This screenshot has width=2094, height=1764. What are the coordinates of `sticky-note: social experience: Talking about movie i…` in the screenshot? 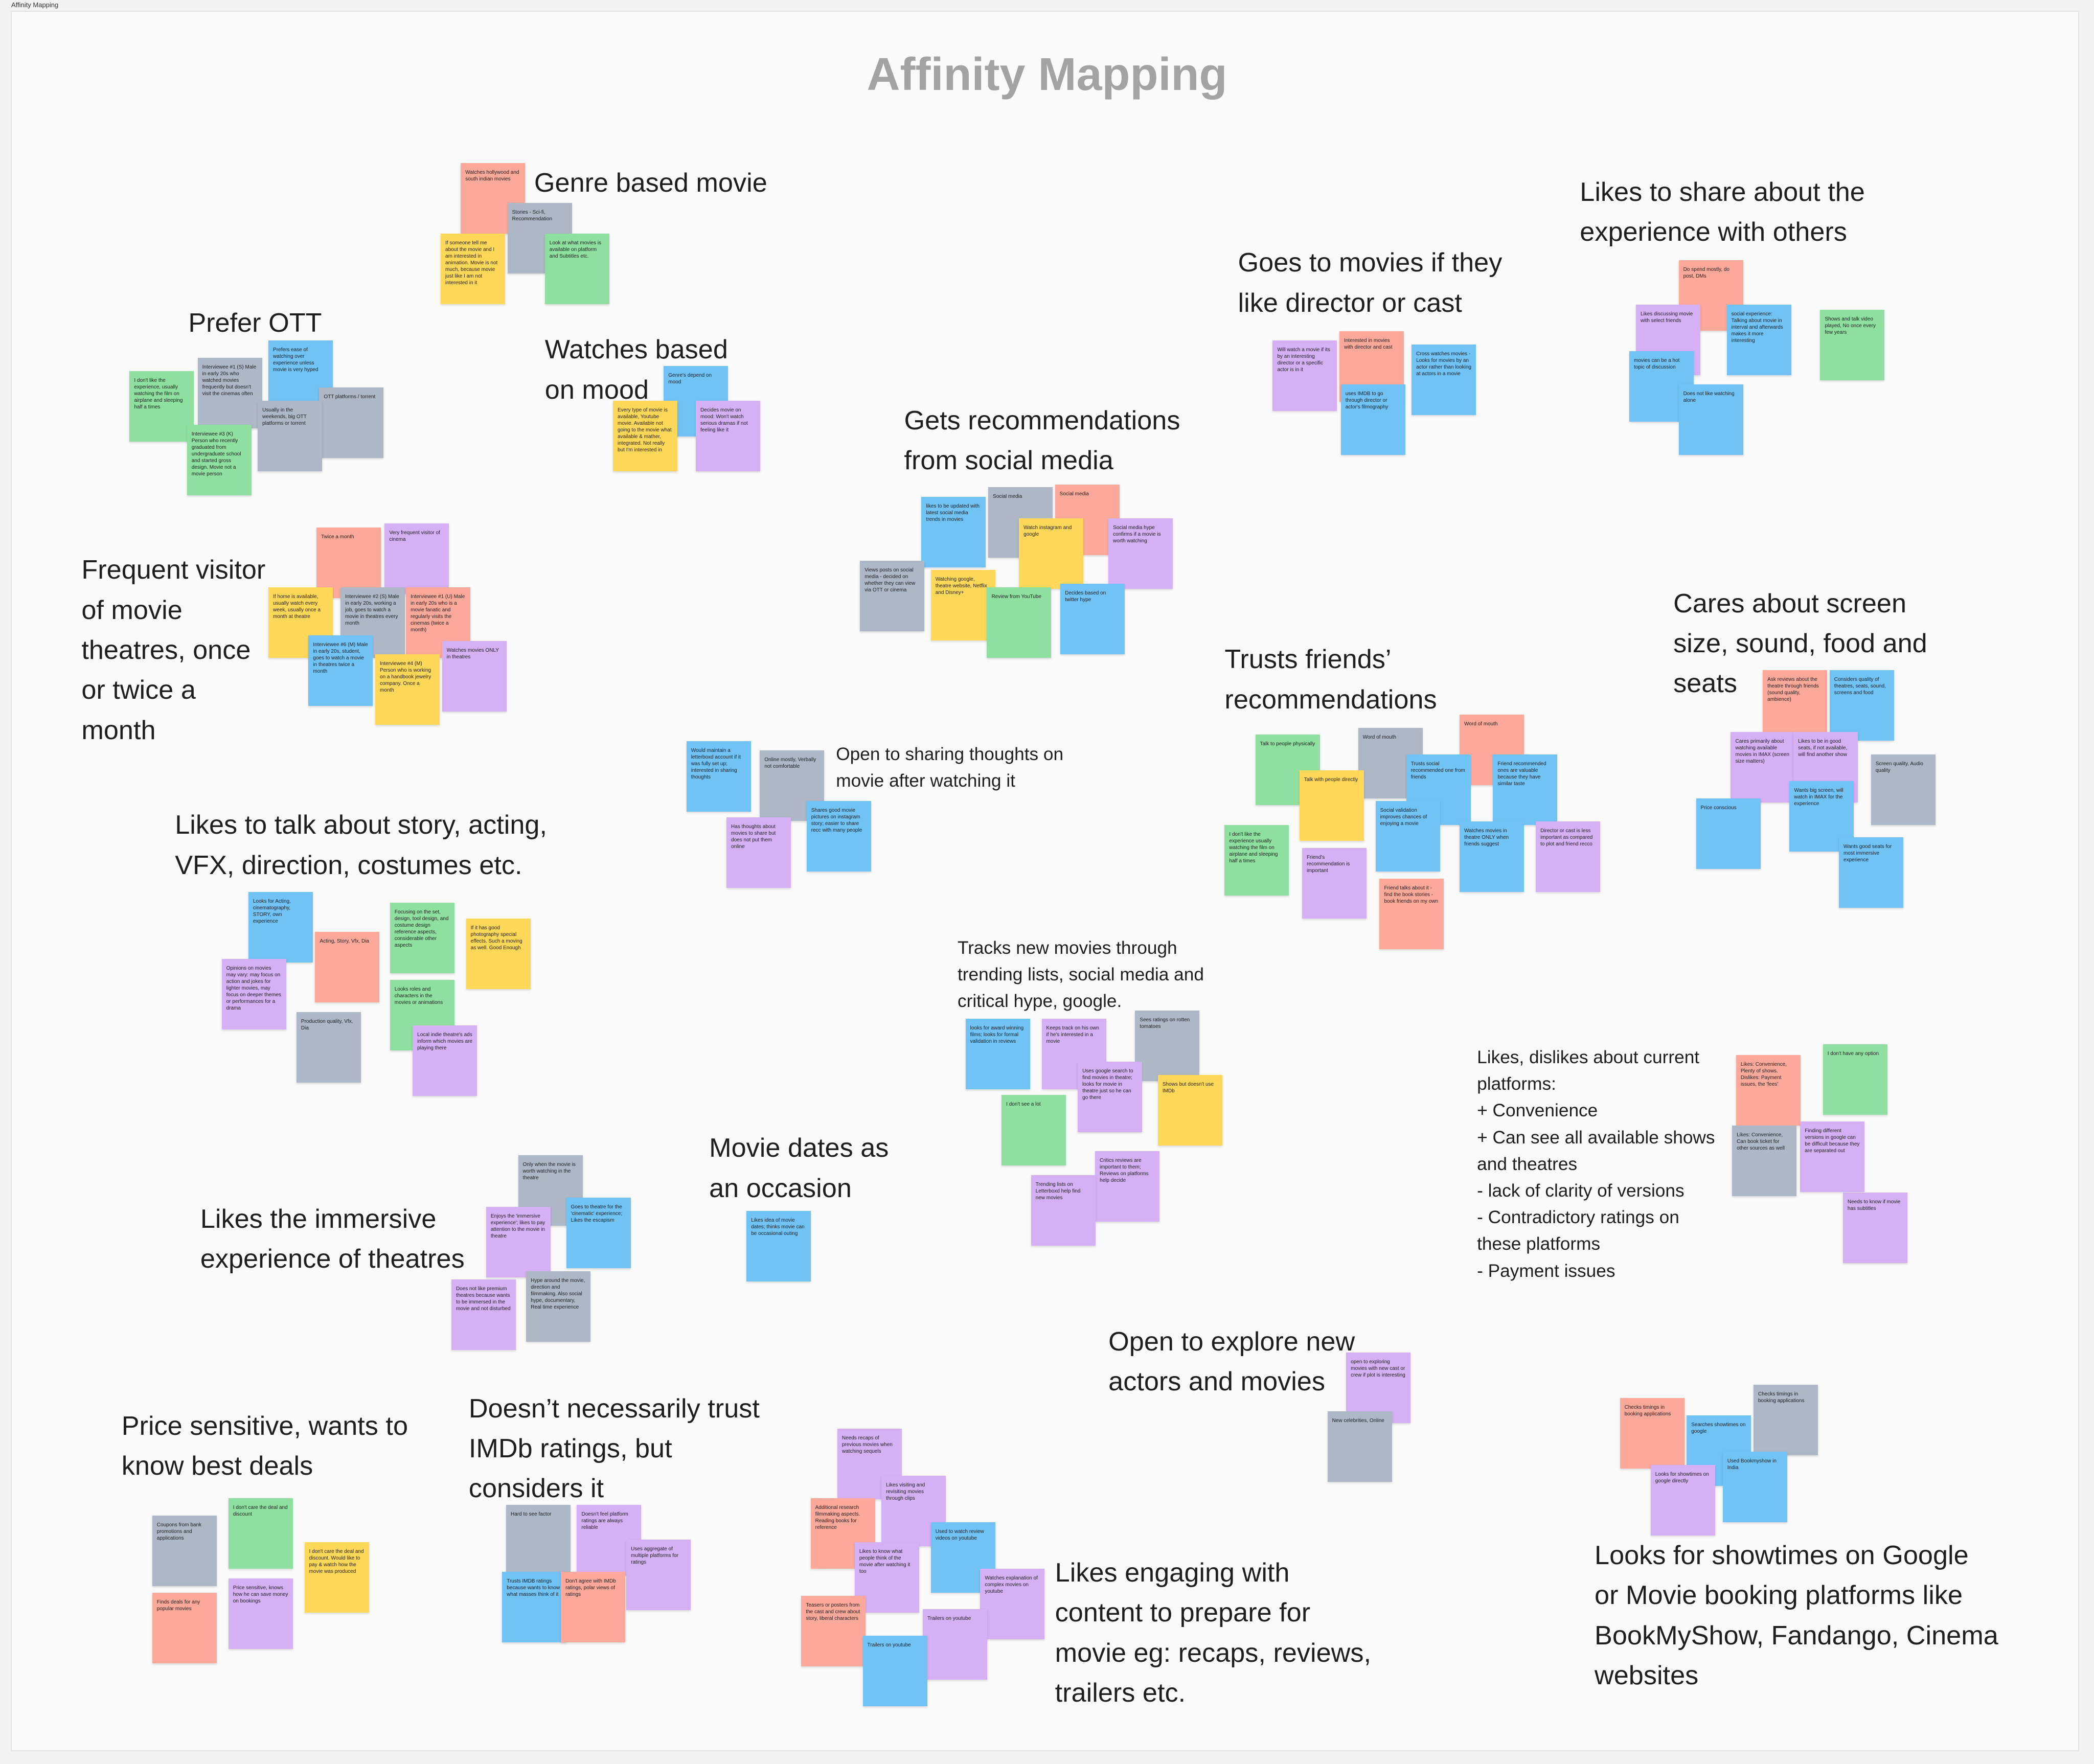 It's located at (1758, 339).